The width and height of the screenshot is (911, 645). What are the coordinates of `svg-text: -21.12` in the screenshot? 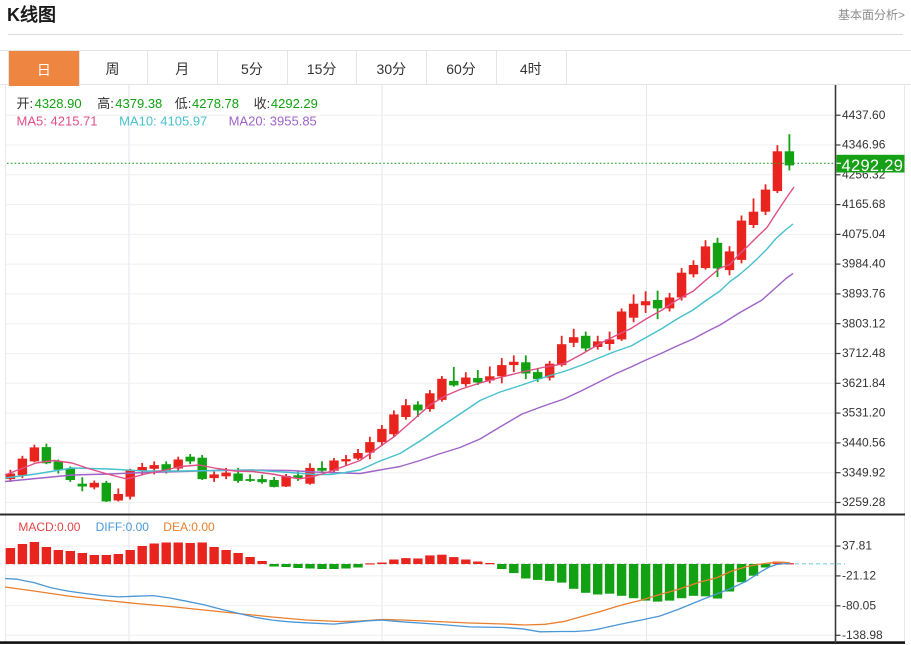 It's located at (859, 576).